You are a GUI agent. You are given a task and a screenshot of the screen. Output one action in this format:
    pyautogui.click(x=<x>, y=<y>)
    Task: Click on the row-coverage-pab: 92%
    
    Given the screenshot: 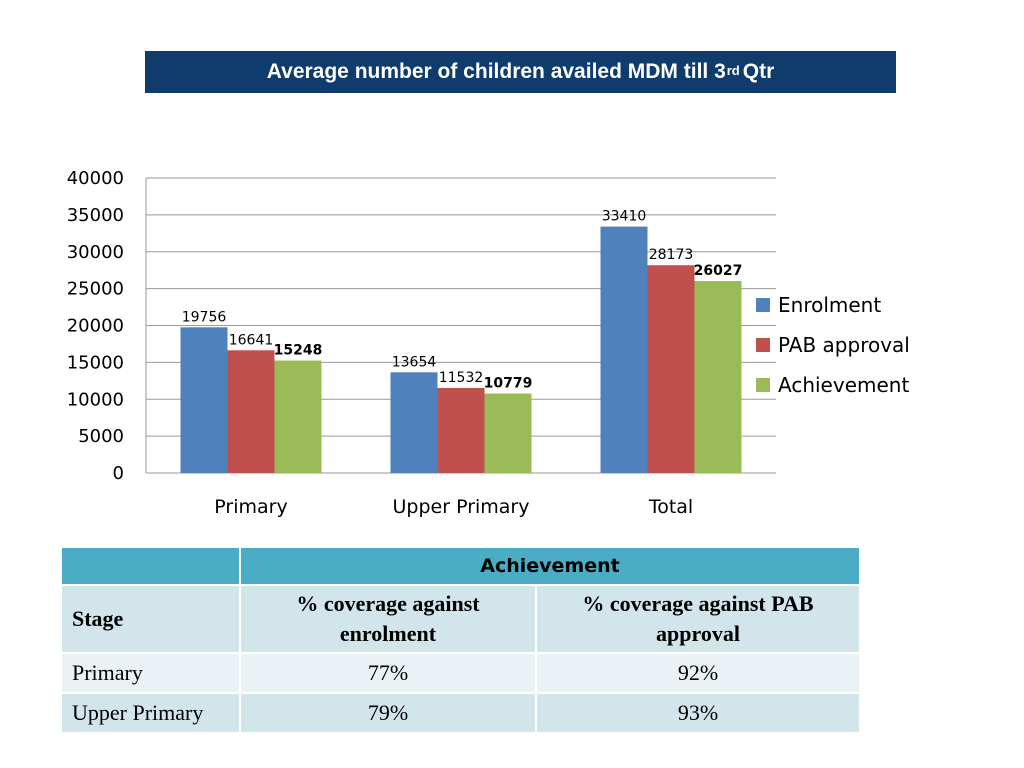 What is the action you would take?
    pyautogui.click(x=698, y=673)
    